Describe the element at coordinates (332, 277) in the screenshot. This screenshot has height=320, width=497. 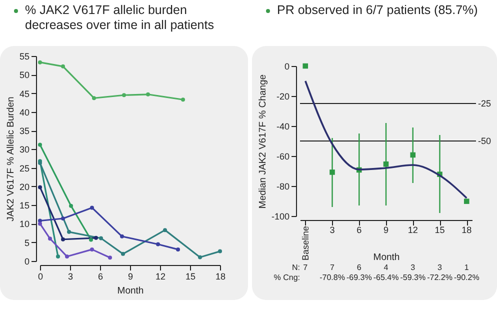
I see `data-label: -70.8%` at that location.